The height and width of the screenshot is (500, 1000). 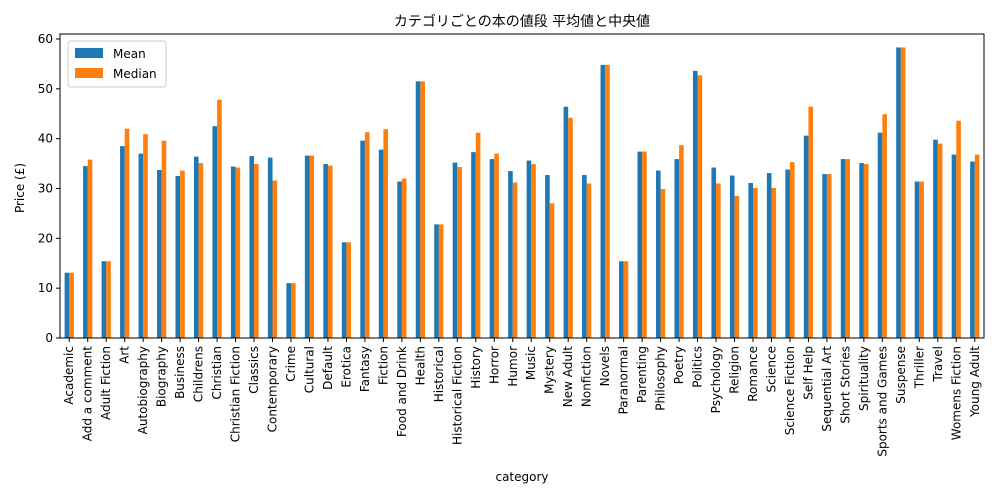 What do you see at coordinates (938, 364) in the screenshot?
I see `x-tick-label: Travel` at bounding box center [938, 364].